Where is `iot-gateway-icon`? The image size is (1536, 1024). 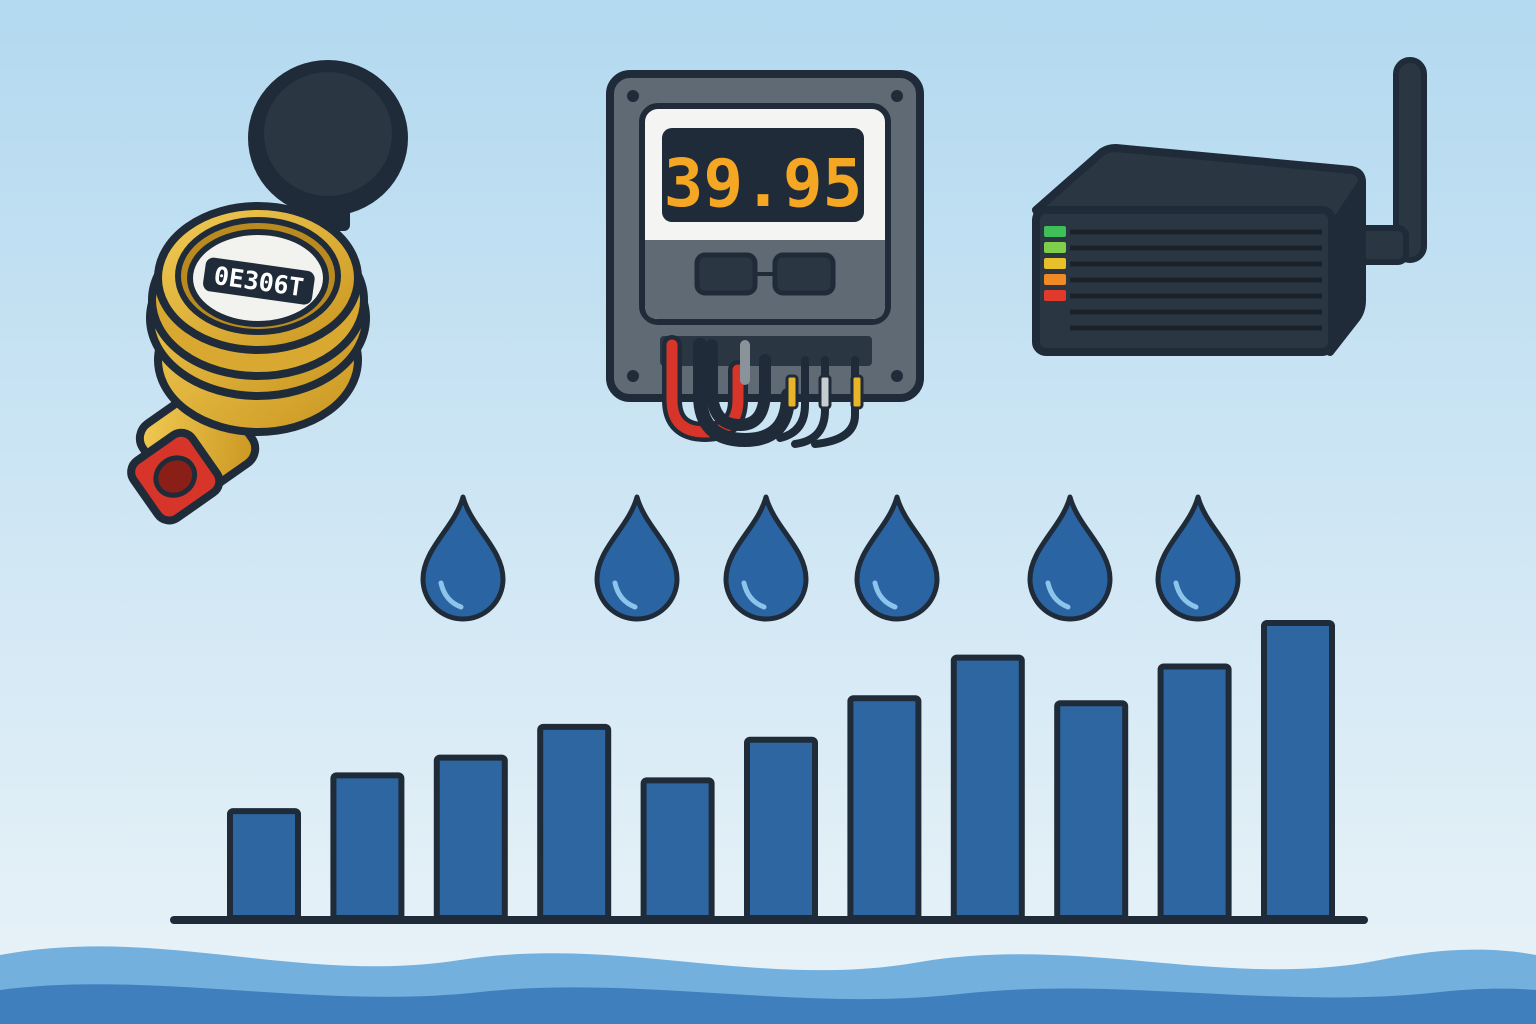
iot-gateway-icon is located at coordinates (1229, 206).